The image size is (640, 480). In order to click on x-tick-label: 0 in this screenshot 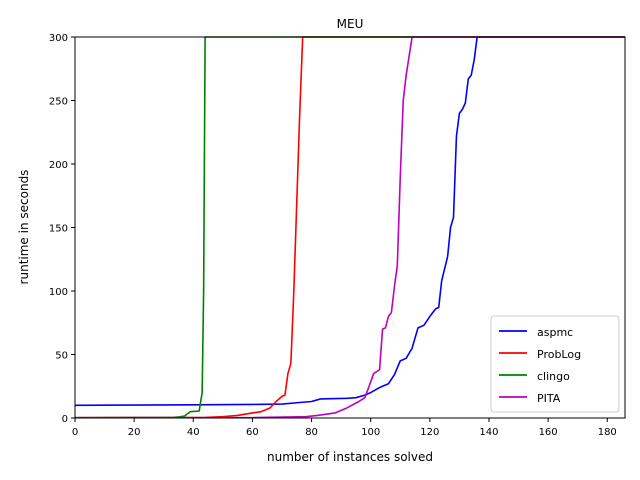, I will do `click(75, 432)`.